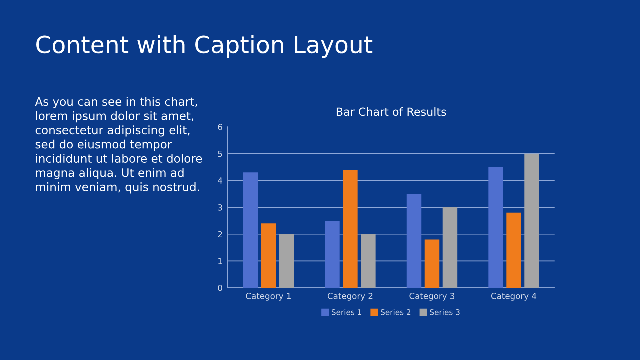 This screenshot has height=360, width=640. Describe the element at coordinates (220, 261) in the screenshot. I see `y-tick-label: 1` at that location.